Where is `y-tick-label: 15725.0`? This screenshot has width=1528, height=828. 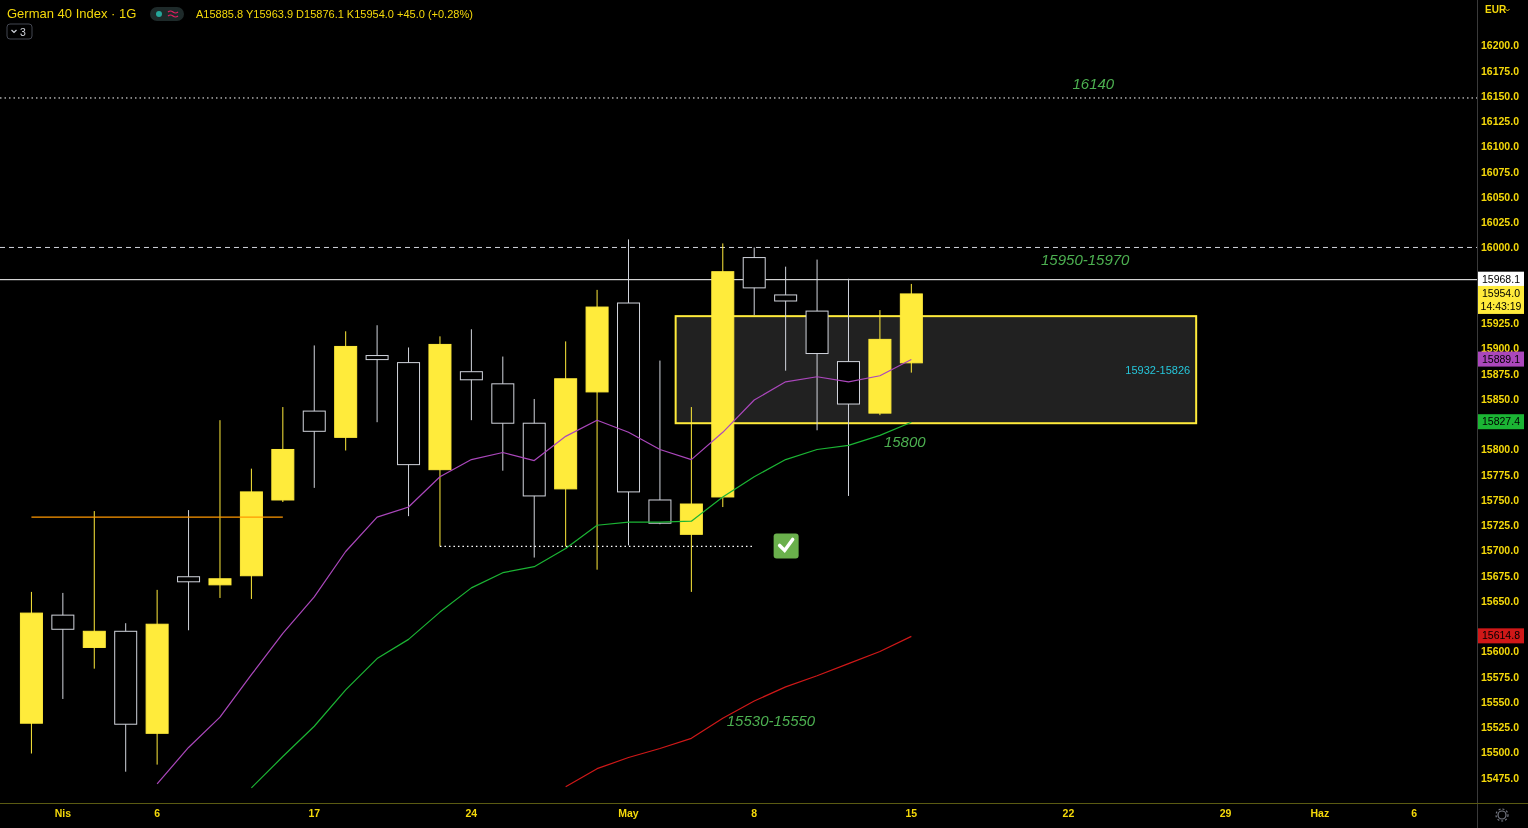
y-tick-label: 15725.0 is located at coordinates (1500, 525).